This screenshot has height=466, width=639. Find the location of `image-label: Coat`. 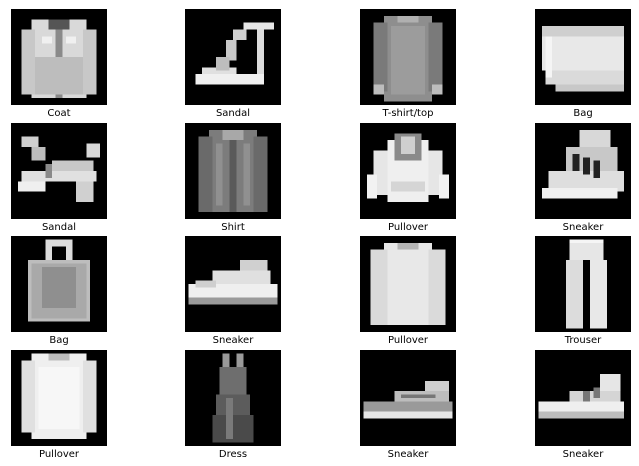

image-label: Coat is located at coordinates (59, 113).